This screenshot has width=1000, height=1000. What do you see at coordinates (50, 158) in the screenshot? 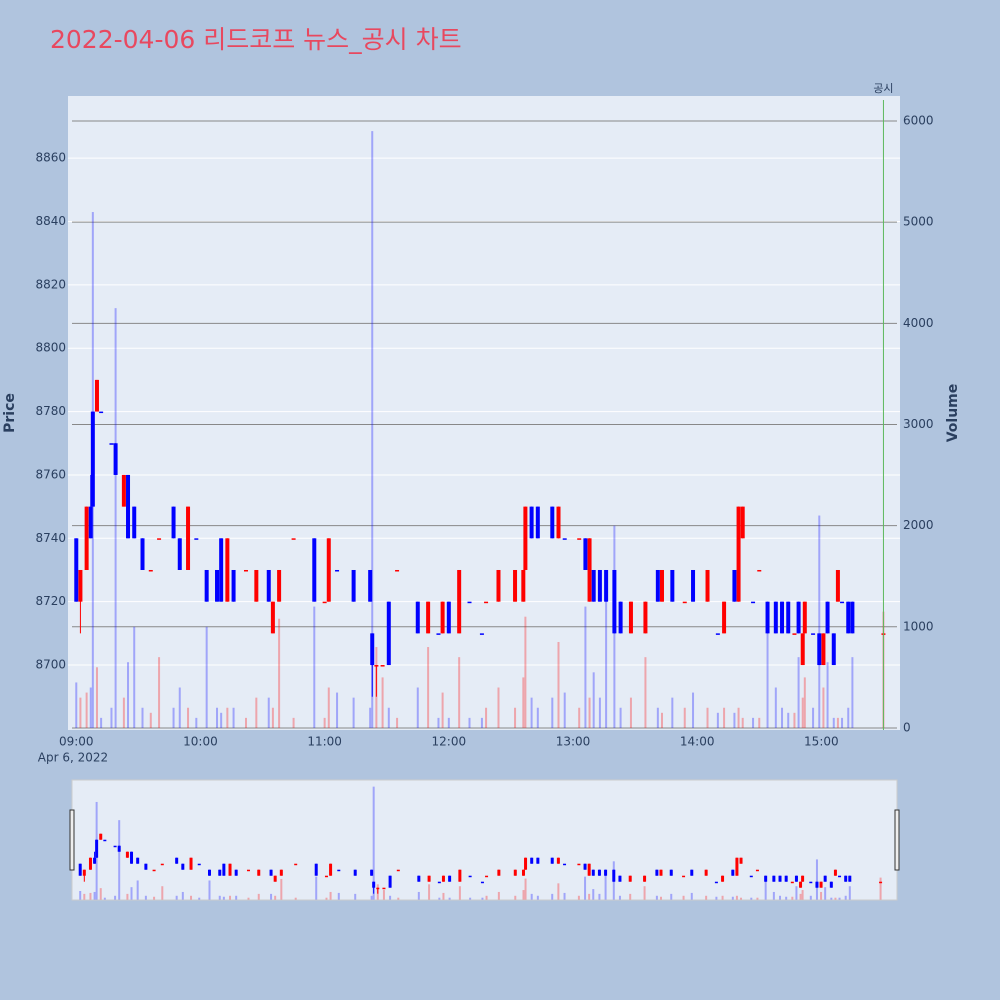
I see `y-tick-label: 8860` at bounding box center [50, 158].